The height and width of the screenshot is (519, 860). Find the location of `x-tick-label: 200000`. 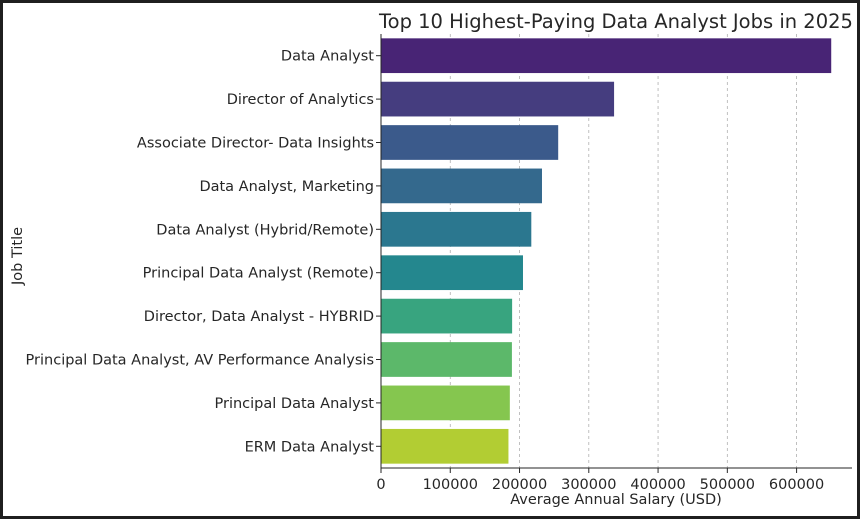

x-tick-label: 200000 is located at coordinates (519, 485).